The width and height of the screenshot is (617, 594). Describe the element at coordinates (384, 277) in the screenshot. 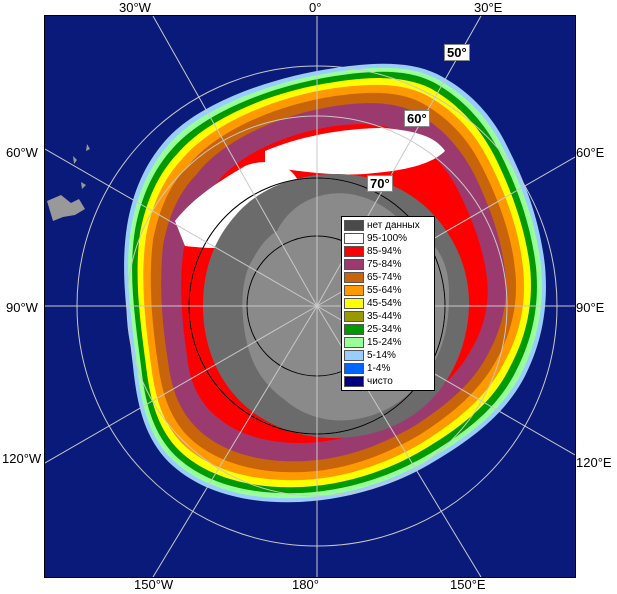

I see `legend-label: 65-74%` at that location.